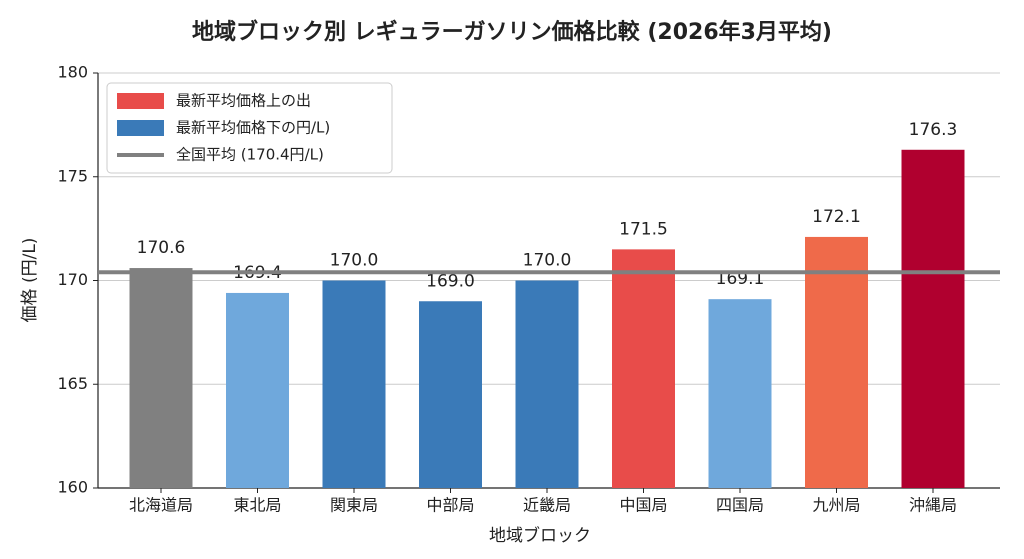 This screenshot has height=559, width=1024. What do you see at coordinates (257, 505) in the screenshot?
I see `x-tick-label: 東北局` at bounding box center [257, 505].